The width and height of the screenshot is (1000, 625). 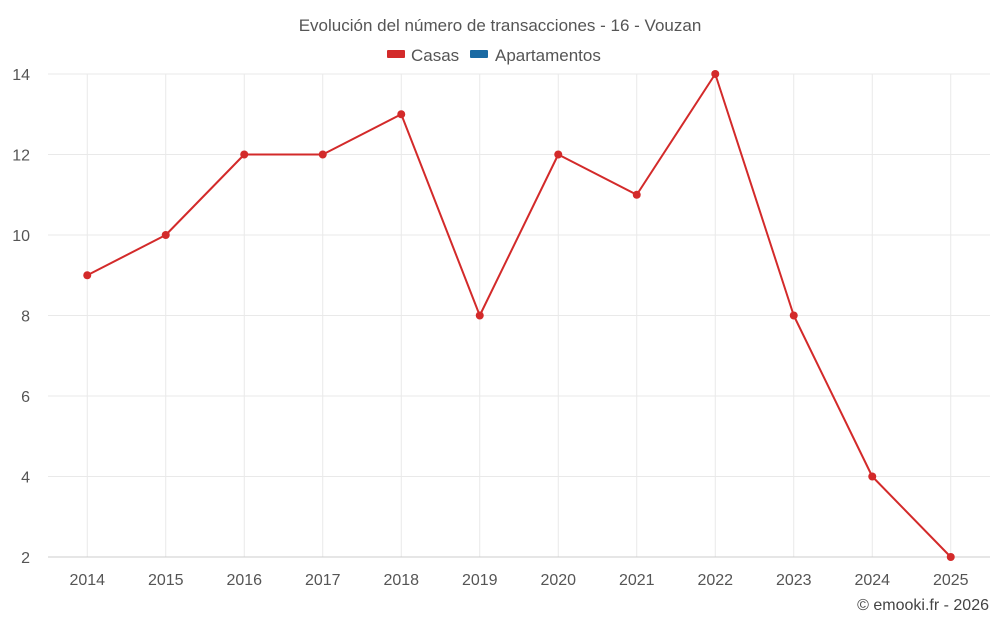 What do you see at coordinates (950, 557) in the screenshot?
I see `data-point-casas-2025` at bounding box center [950, 557].